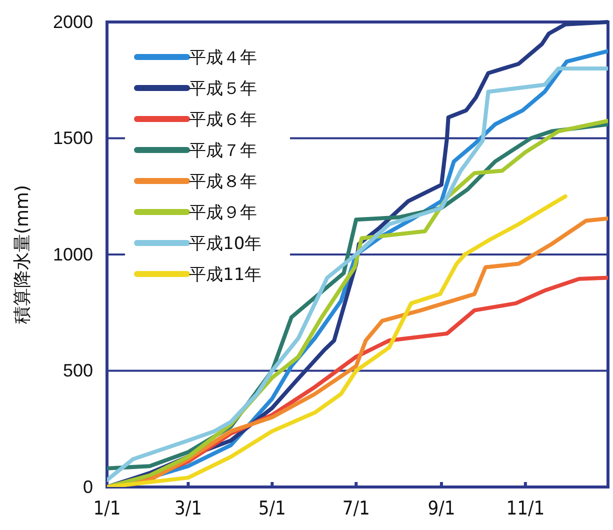 Image resolution: width=613 pixels, height=530 pixels. Describe the element at coordinates (223, 213) in the screenshot. I see `legend-label: 平成９年` at that location.